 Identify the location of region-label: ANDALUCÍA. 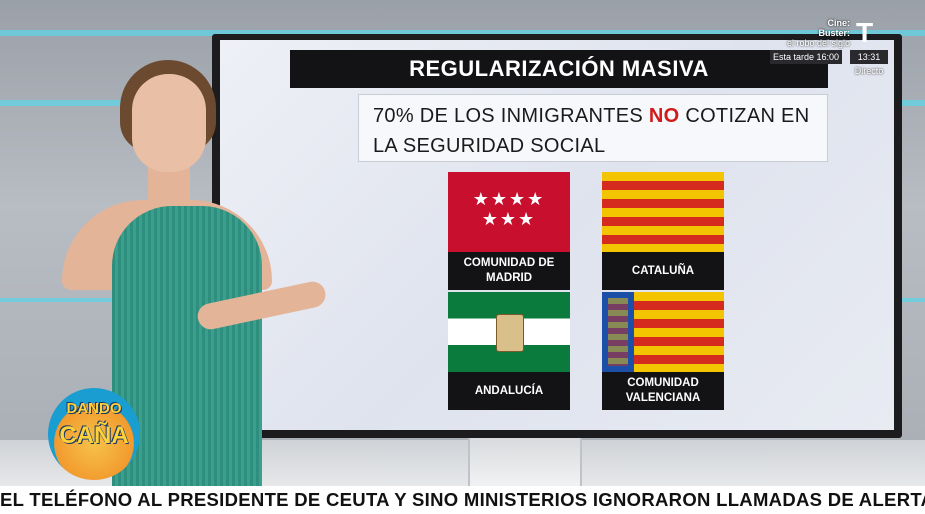
(509, 390).